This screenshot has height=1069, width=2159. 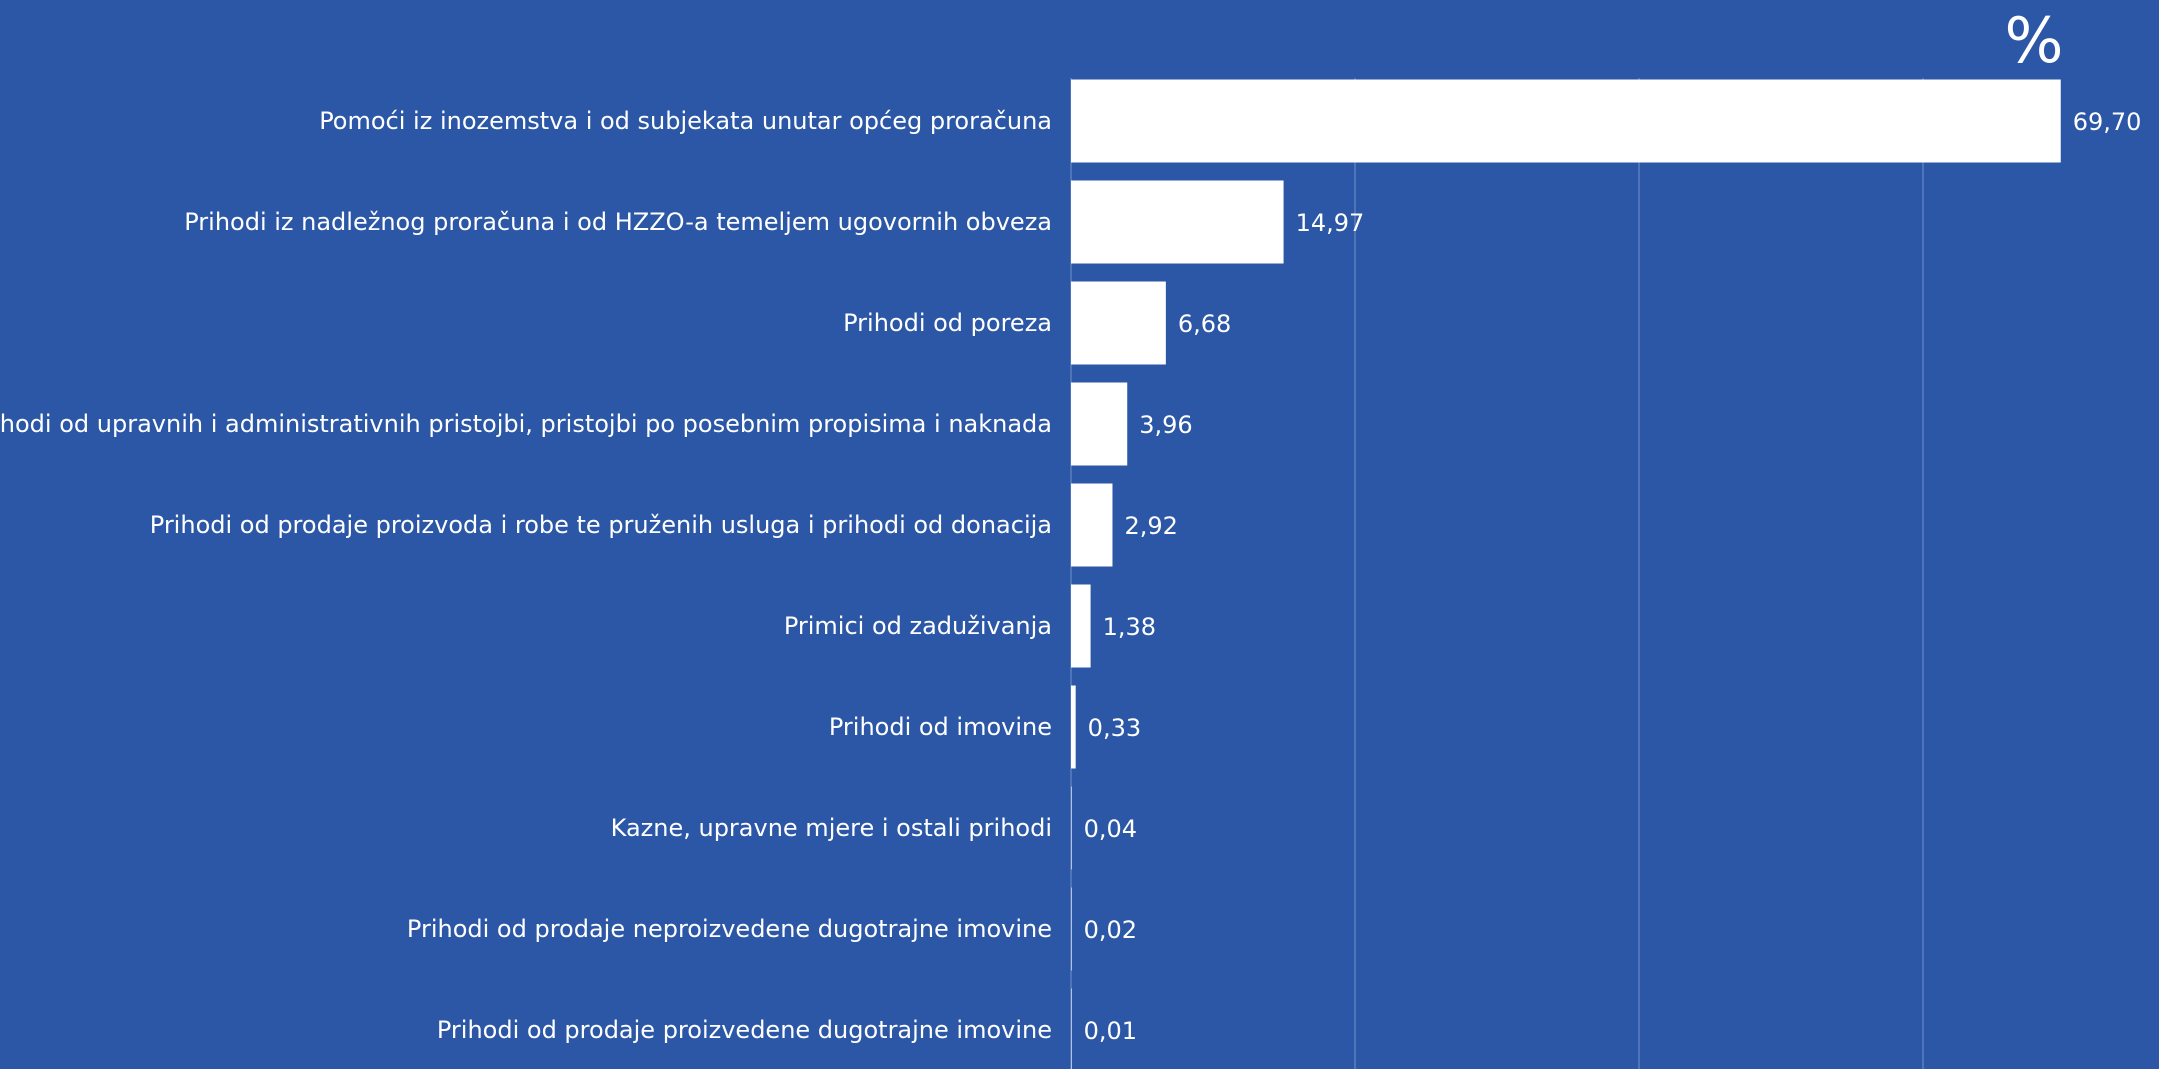 I want to click on category-label: Kazne, upravne mjere i ostali prihodi, so click(x=831, y=828).